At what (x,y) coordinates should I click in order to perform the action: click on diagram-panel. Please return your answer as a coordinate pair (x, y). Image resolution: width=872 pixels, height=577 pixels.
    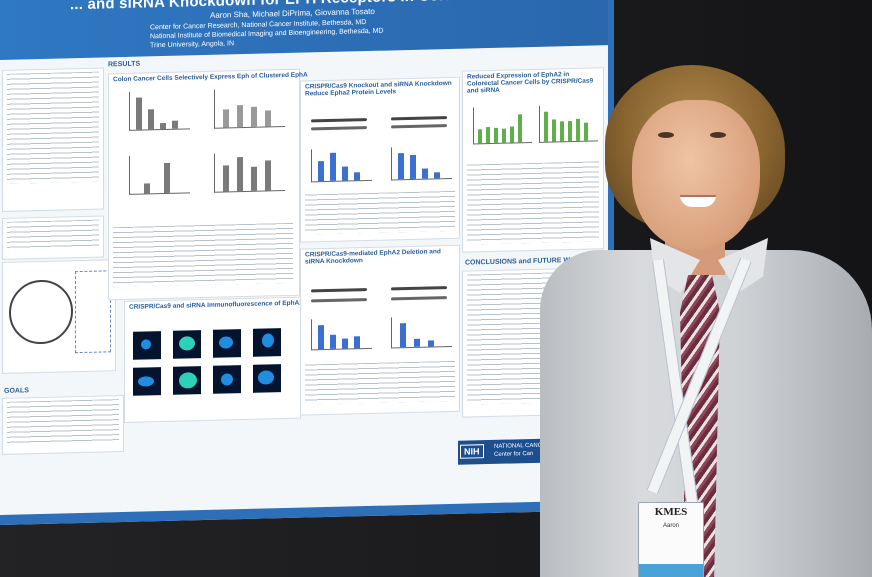
    Looking at the image, I should click on (93, 312).